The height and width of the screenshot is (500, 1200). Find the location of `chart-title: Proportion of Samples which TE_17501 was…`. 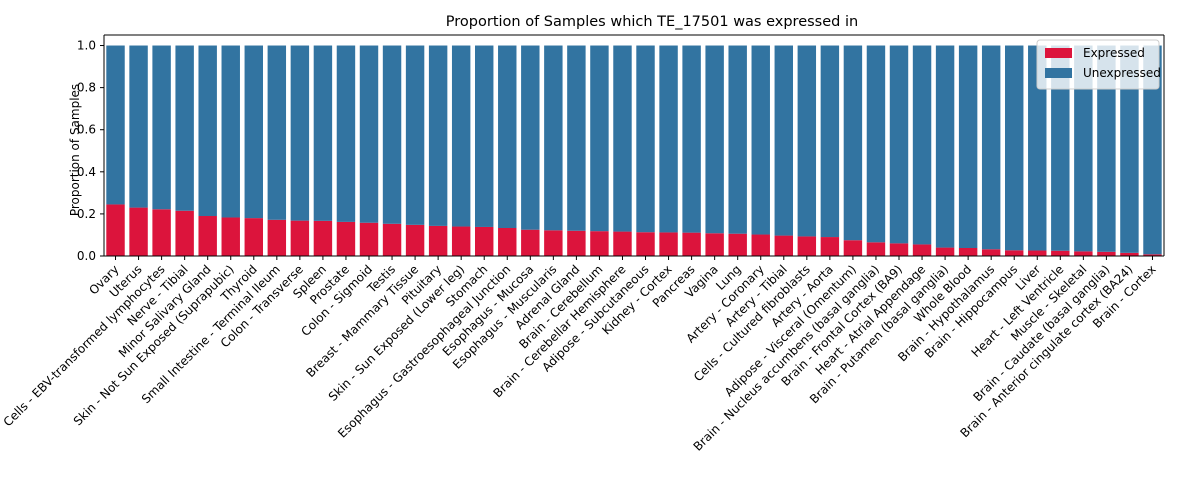

chart-title: Proportion of Samples which TE_17501 was… is located at coordinates (652, 22).